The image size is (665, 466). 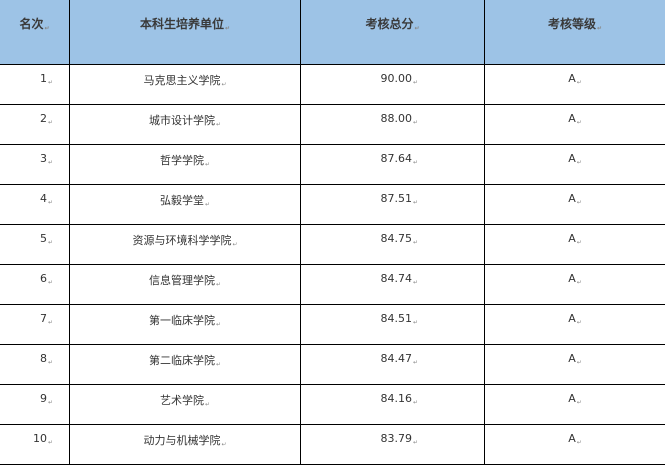 I want to click on table-row: 4弘毅学堂87.51A, so click(x=332, y=204).